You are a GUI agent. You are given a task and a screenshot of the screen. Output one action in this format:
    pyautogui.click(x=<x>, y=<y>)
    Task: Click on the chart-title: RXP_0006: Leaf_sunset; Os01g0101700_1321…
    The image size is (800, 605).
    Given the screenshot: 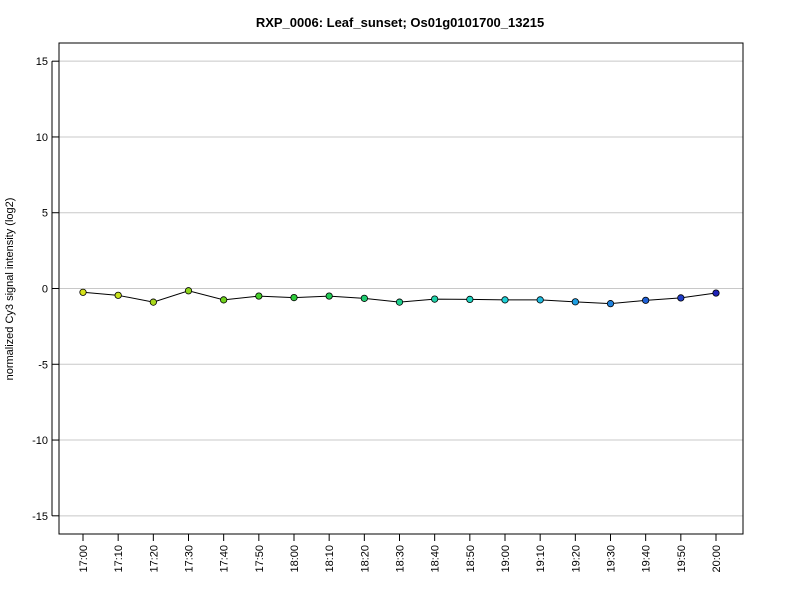 What is the action you would take?
    pyautogui.click(x=400, y=22)
    